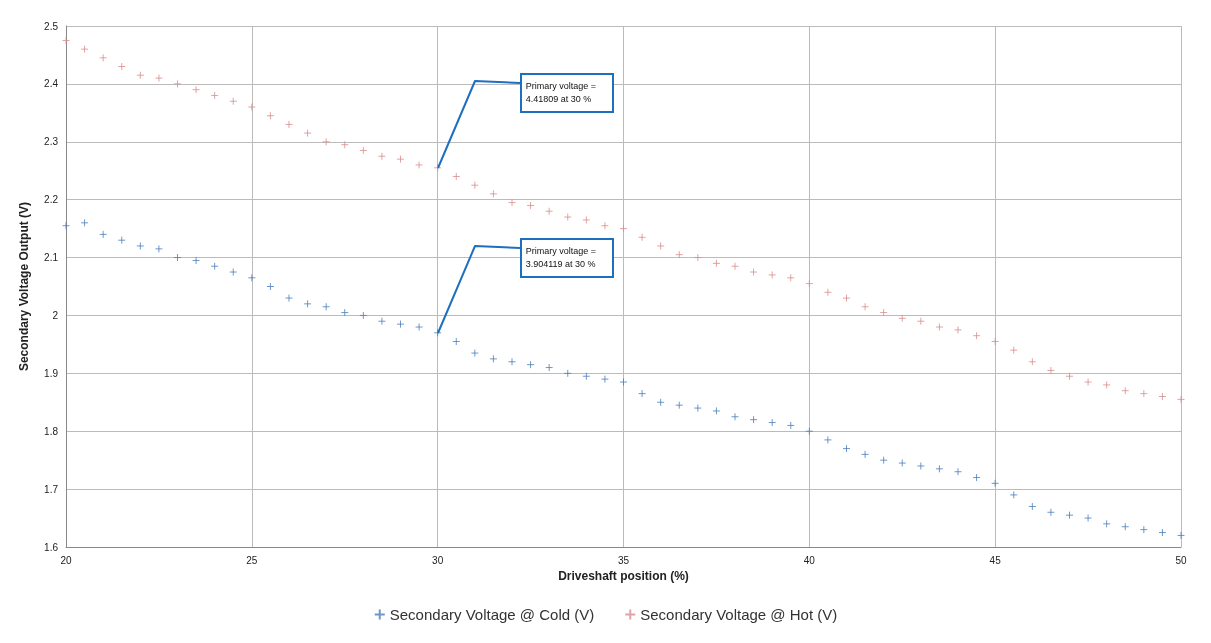 The height and width of the screenshot is (643, 1211). Describe the element at coordinates (24, 286) in the screenshot. I see `y-axis-title: Secondary Voltage Output (V)` at that location.